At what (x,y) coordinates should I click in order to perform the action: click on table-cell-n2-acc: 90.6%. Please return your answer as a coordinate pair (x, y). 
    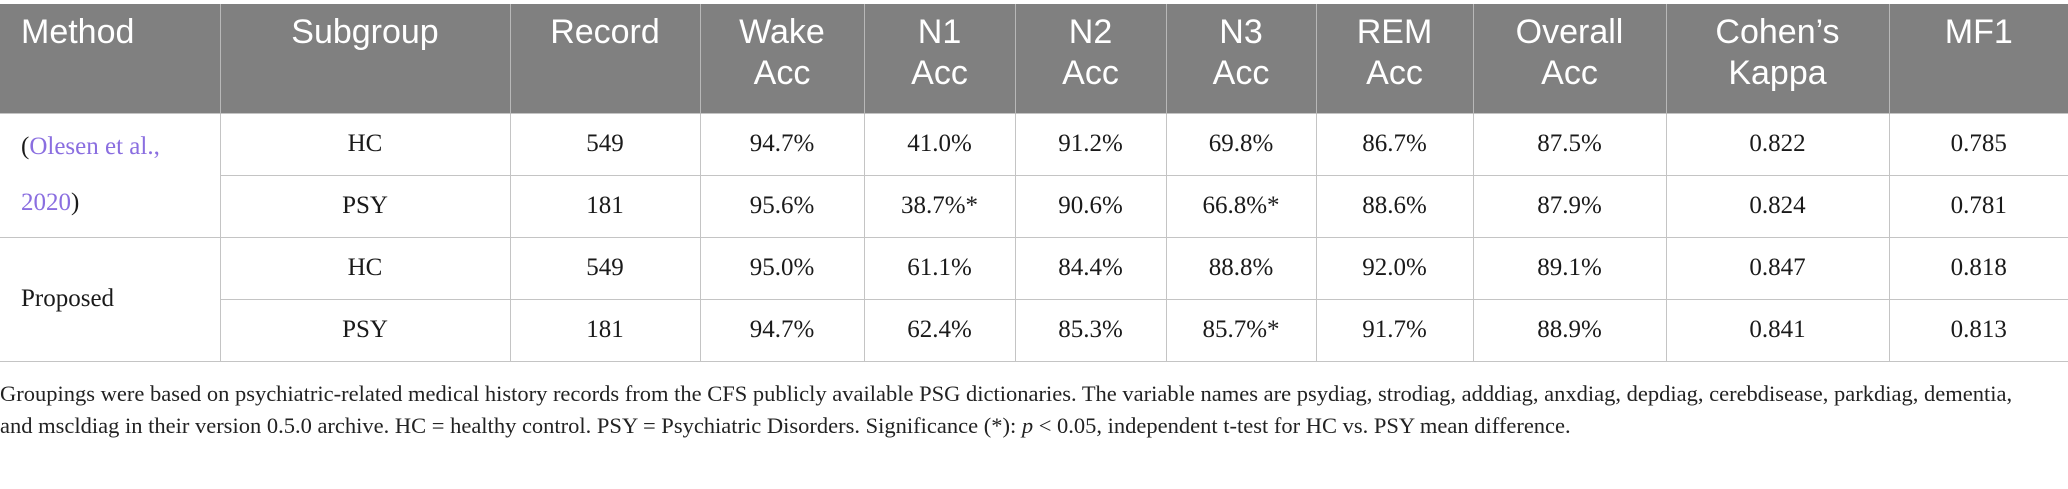
    Looking at the image, I should click on (1090, 206).